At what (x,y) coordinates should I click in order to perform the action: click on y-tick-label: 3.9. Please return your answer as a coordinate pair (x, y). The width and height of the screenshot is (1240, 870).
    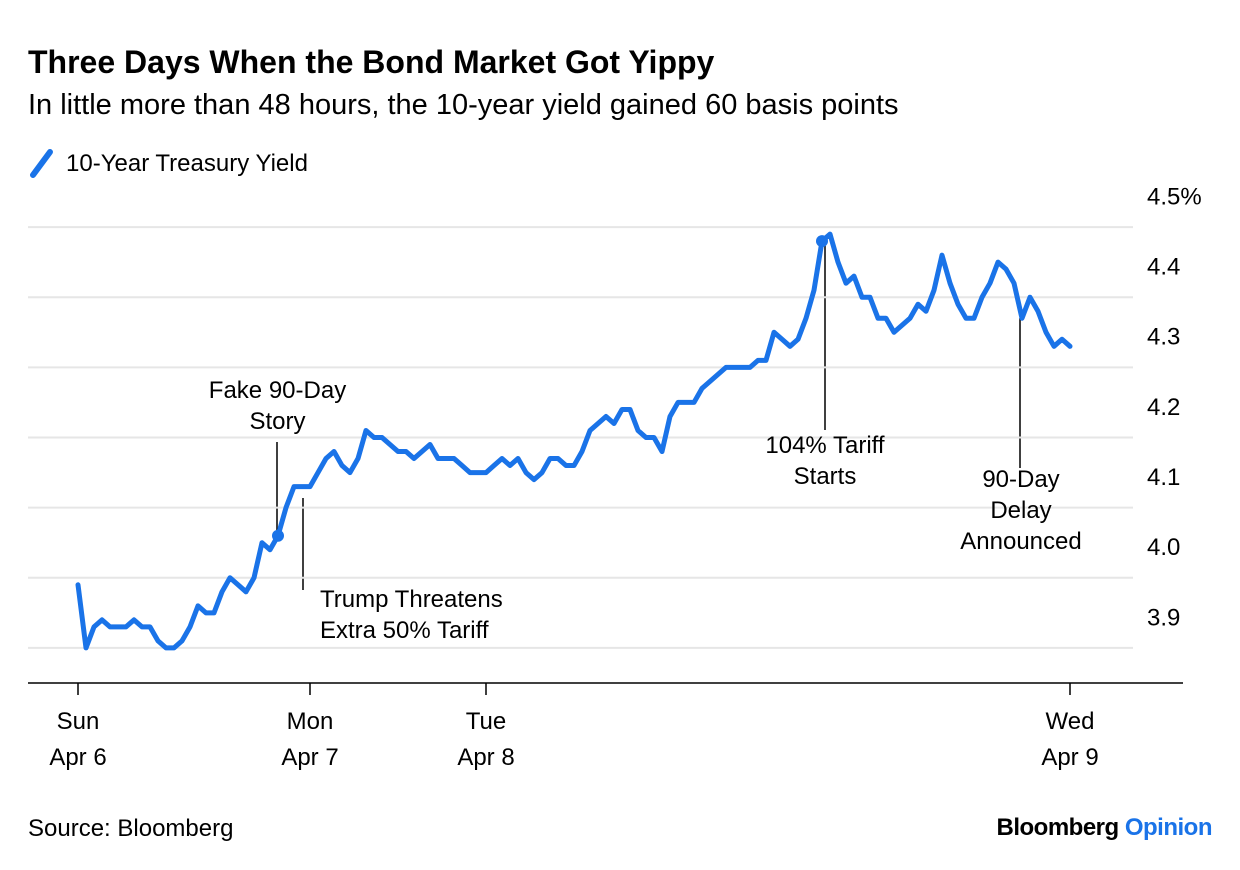
    Looking at the image, I should click on (1163, 617).